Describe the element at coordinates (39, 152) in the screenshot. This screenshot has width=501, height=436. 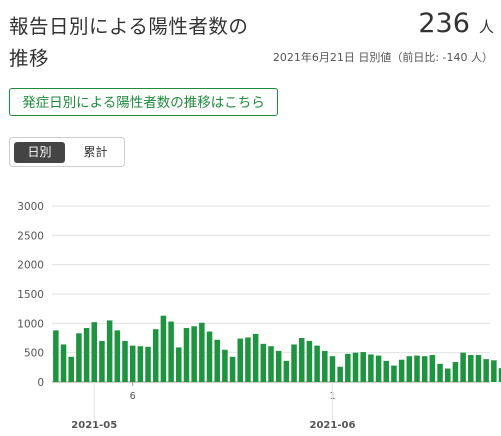
I see `tab-daily: 日別` at that location.